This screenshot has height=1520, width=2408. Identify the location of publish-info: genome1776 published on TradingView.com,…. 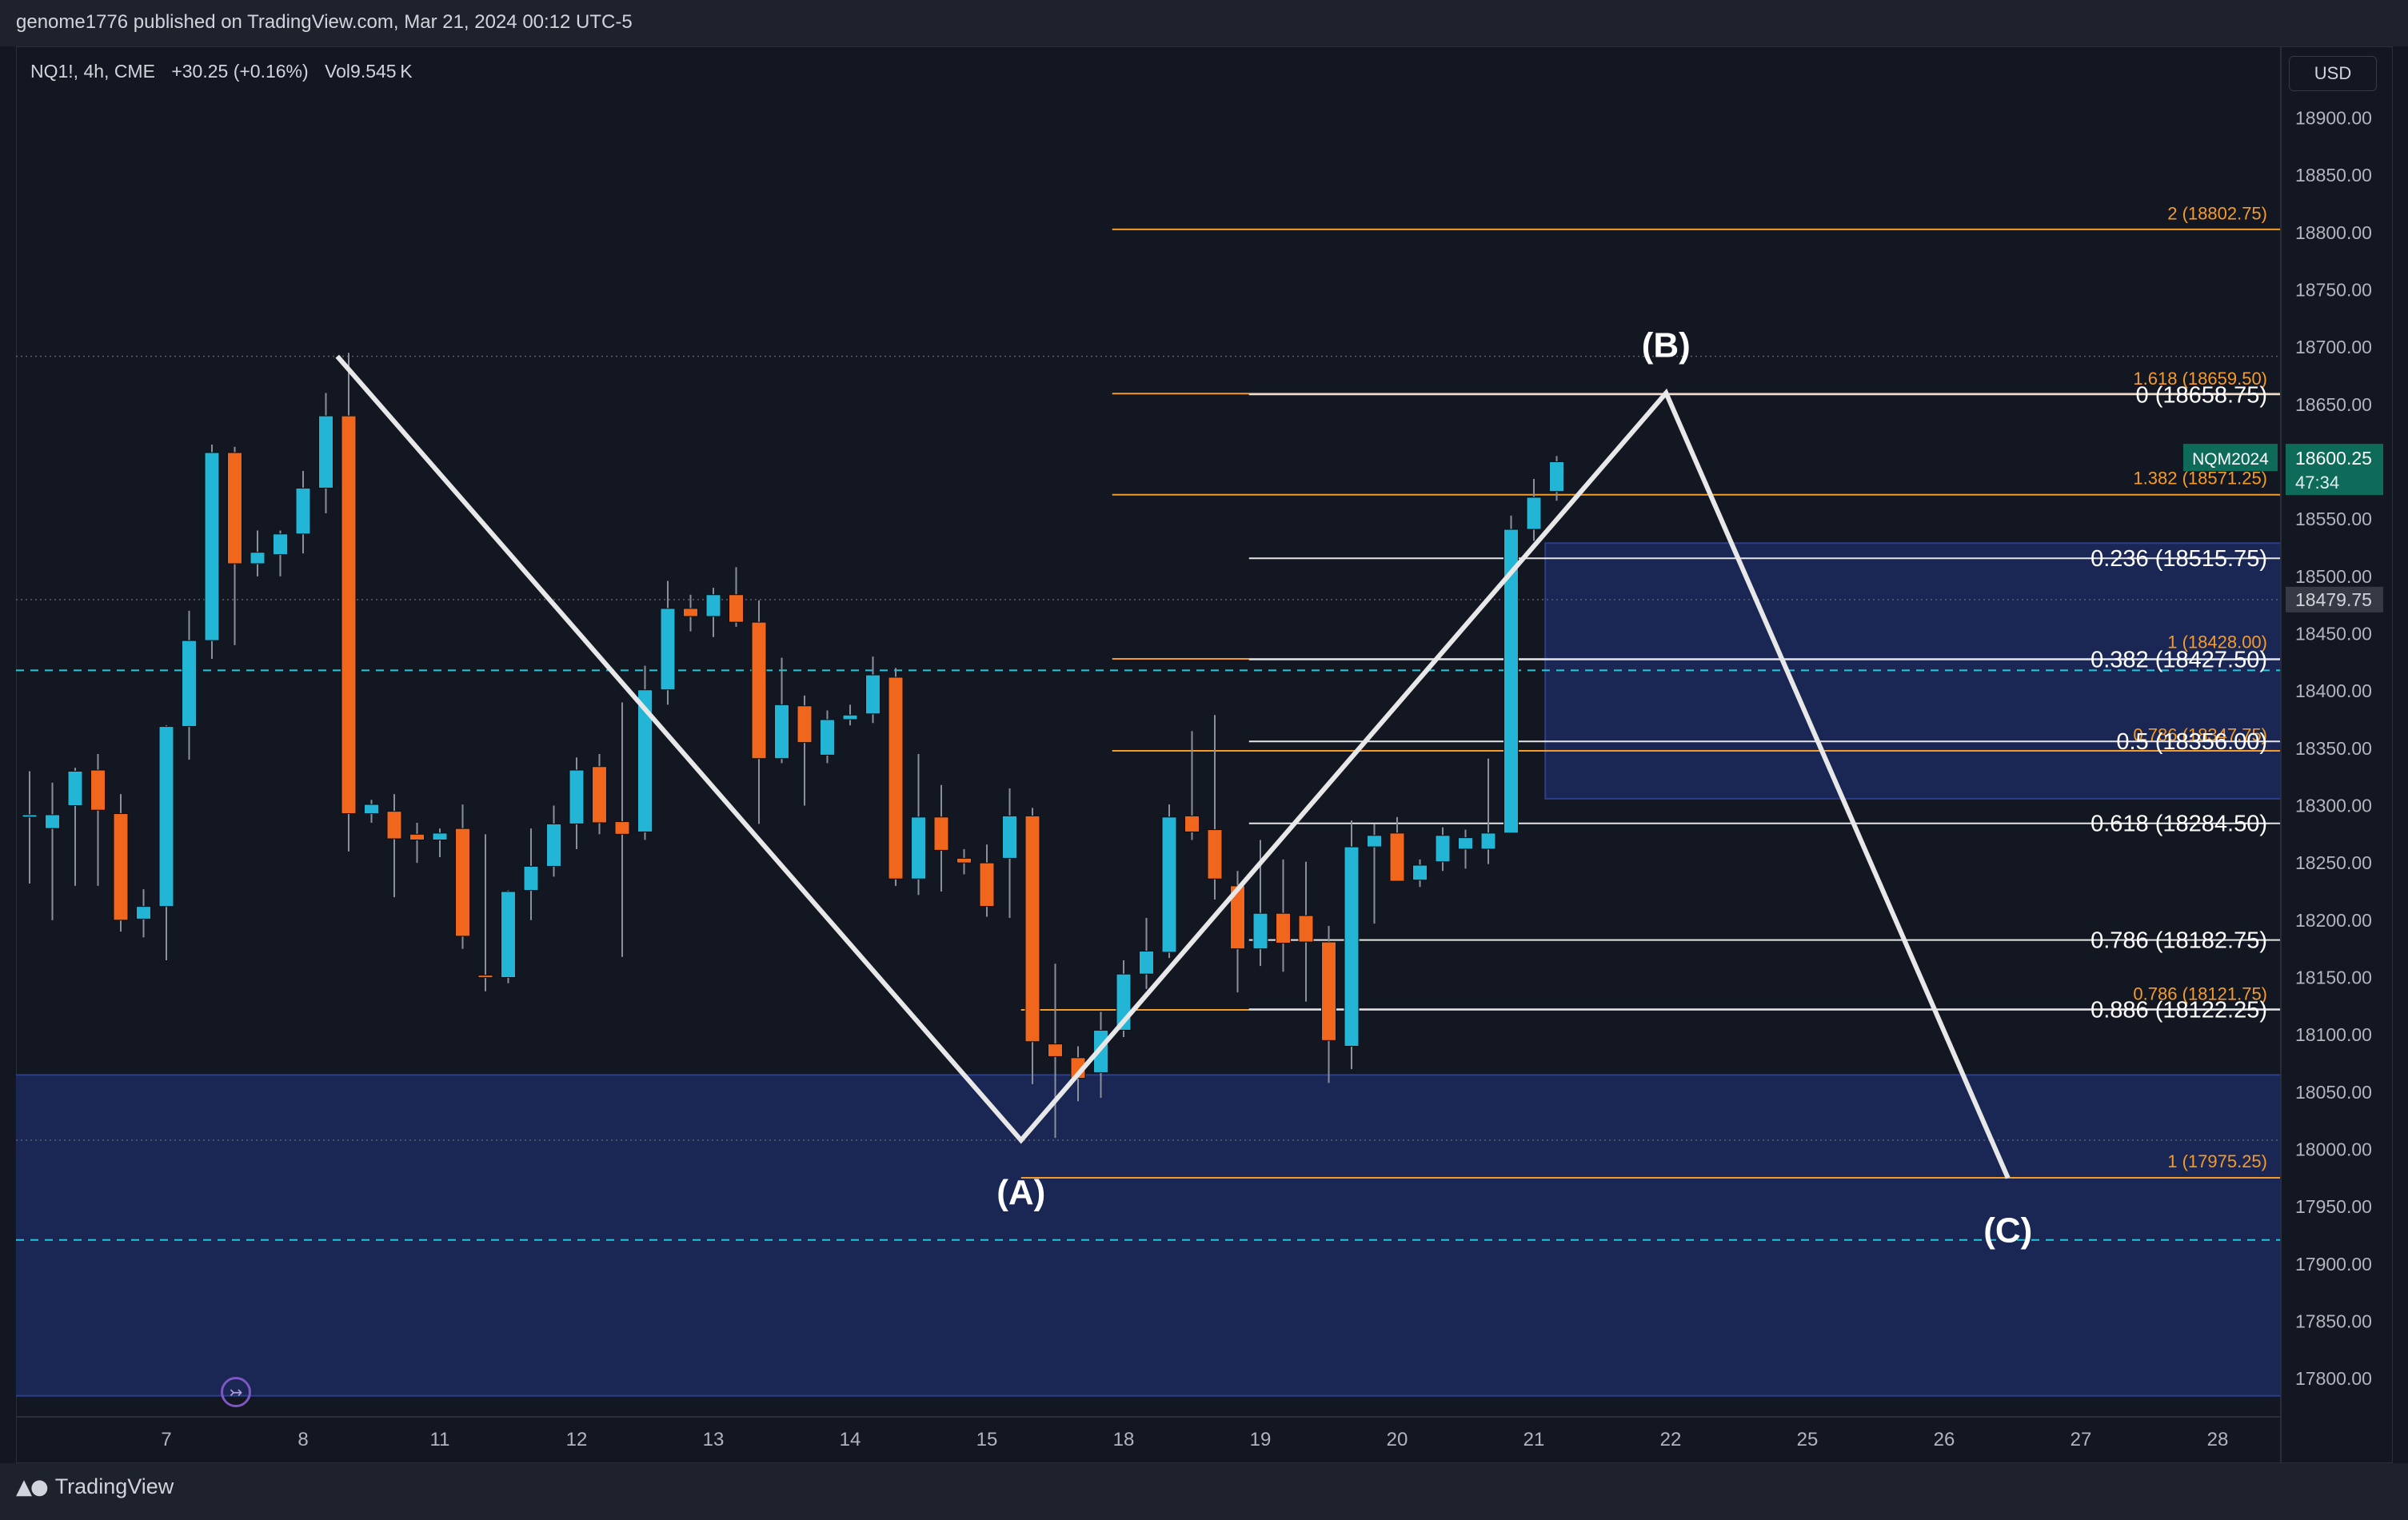
(324, 22).